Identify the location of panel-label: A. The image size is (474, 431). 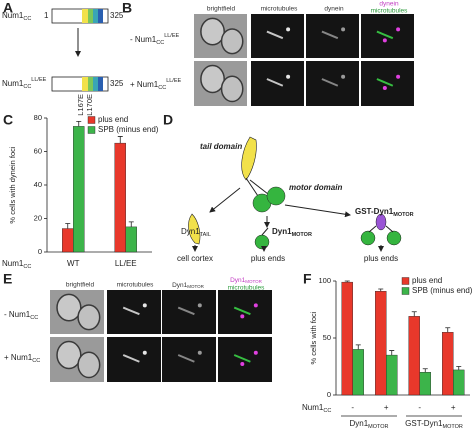
(8, 8).